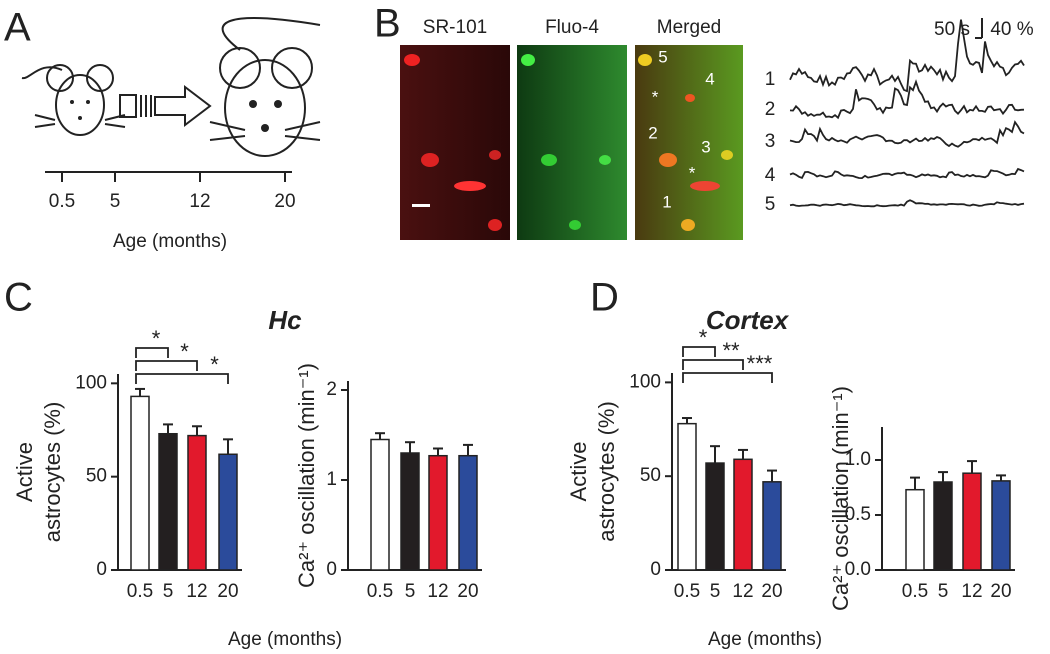 The width and height of the screenshot is (1050, 654). I want to click on cell-labels: 5 4 * 2 3 * 1, so click(681, 129).